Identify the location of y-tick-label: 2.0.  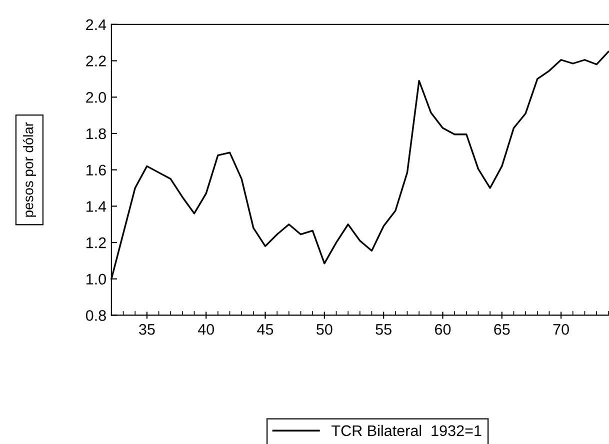
(96, 97).